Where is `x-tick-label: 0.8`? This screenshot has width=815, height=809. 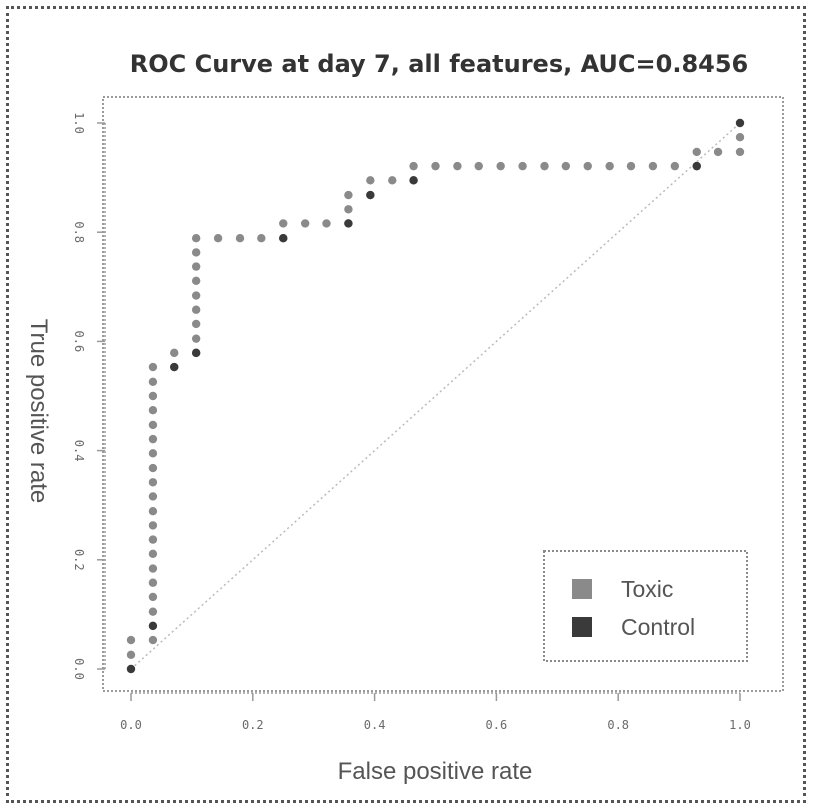 x-tick-label: 0.8 is located at coordinates (618, 725).